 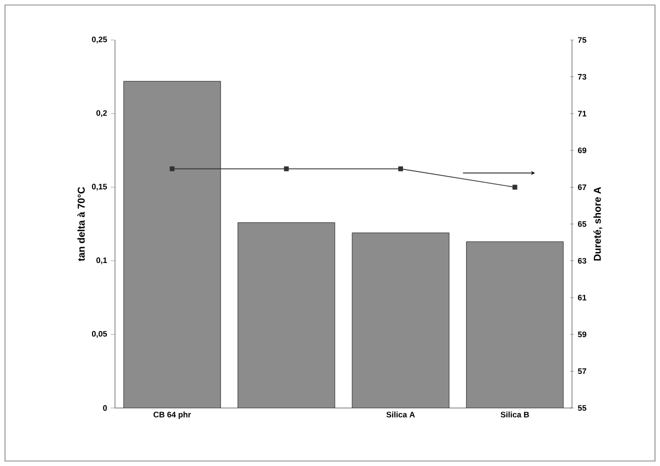 What do you see at coordinates (582, 297) in the screenshot?
I see `y2-tick-label: 61` at bounding box center [582, 297].